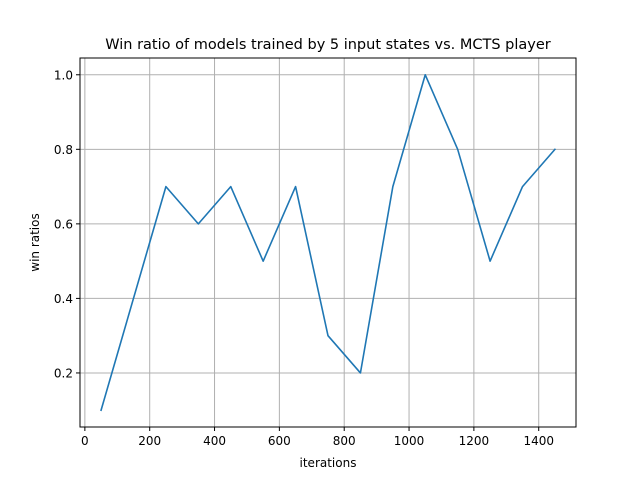  What do you see at coordinates (279, 441) in the screenshot?
I see `x-tick-label: 600` at bounding box center [279, 441].